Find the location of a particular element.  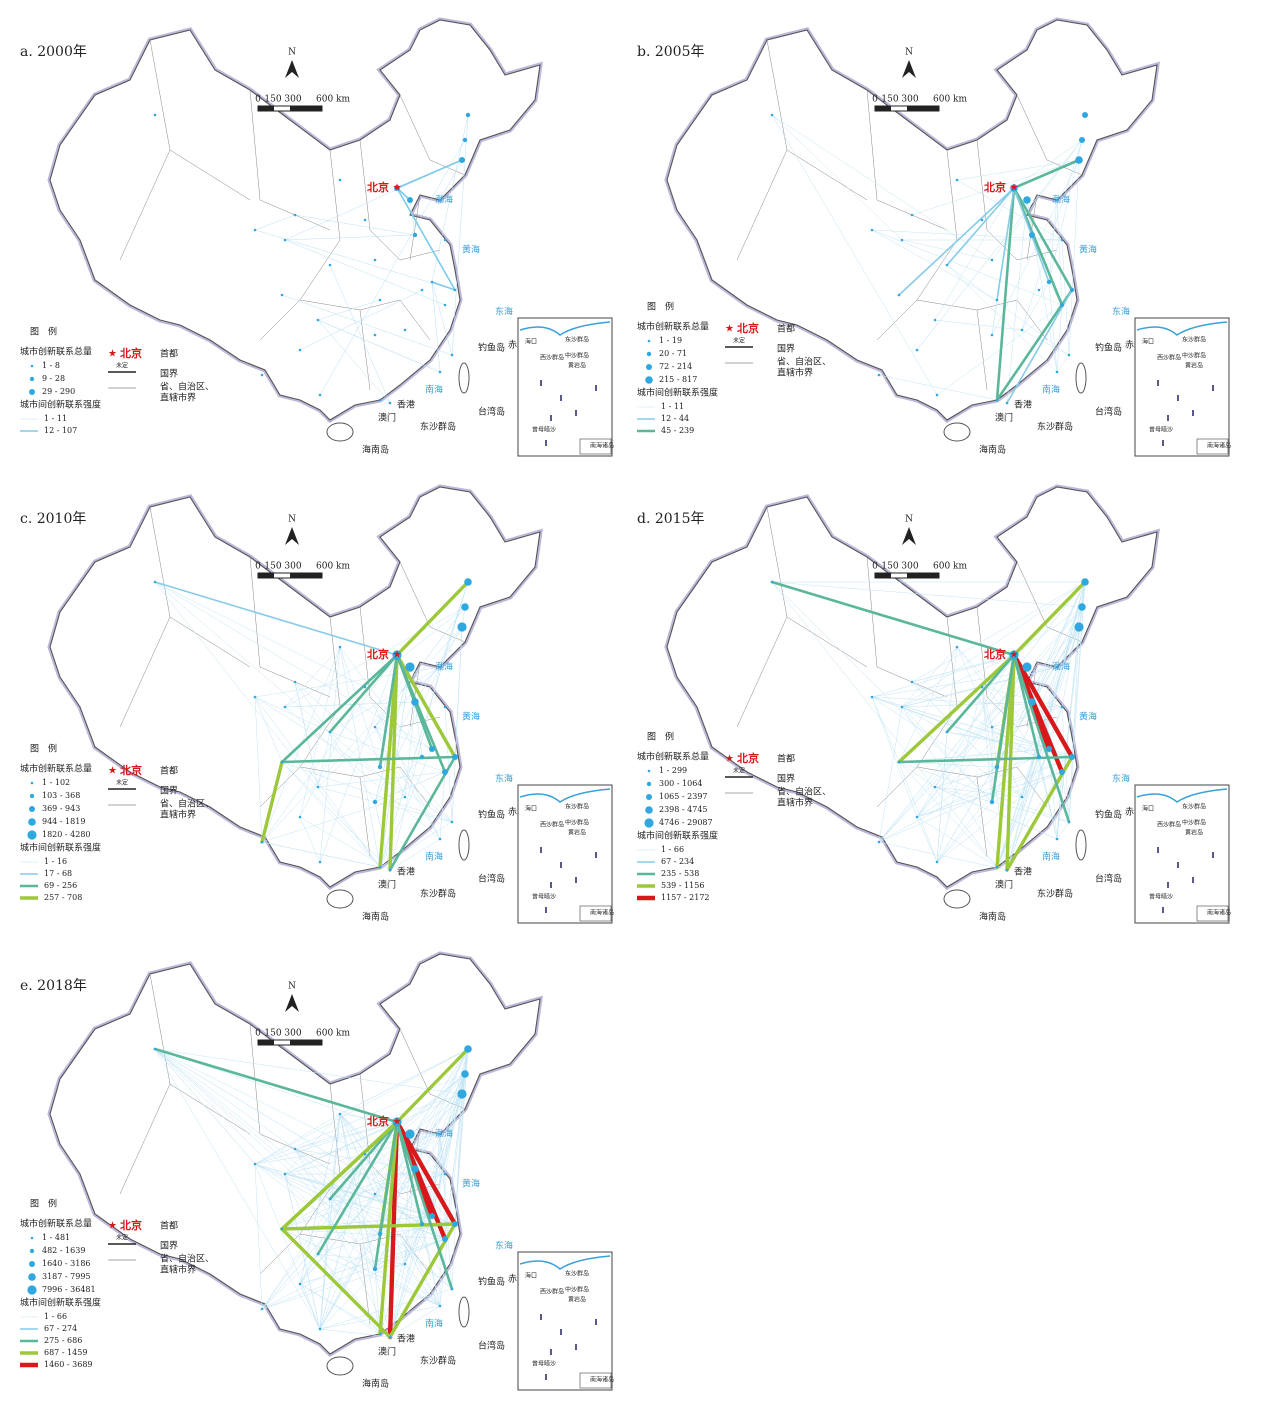

inset-label: 黄岩岛 is located at coordinates (577, 1300).